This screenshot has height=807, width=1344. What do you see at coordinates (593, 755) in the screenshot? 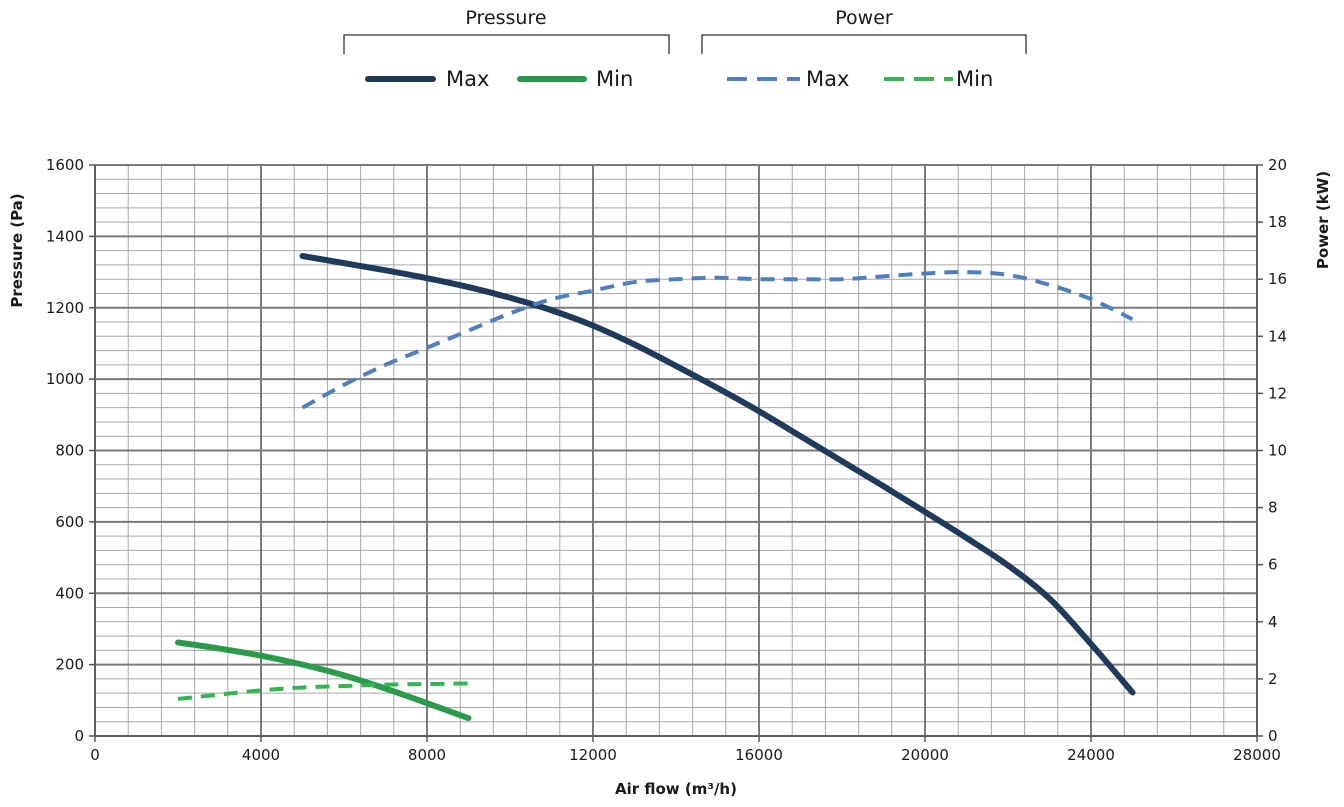
I see `x-tick-label: 12000` at bounding box center [593, 755].